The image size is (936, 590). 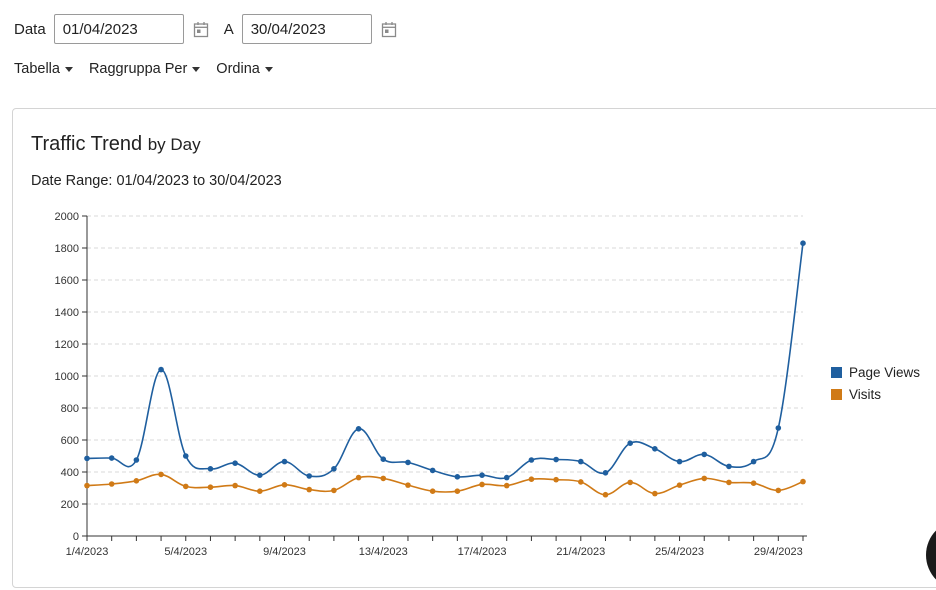 What do you see at coordinates (87, 144) in the screenshot?
I see `panel-title-main: Traffic Trend` at bounding box center [87, 144].